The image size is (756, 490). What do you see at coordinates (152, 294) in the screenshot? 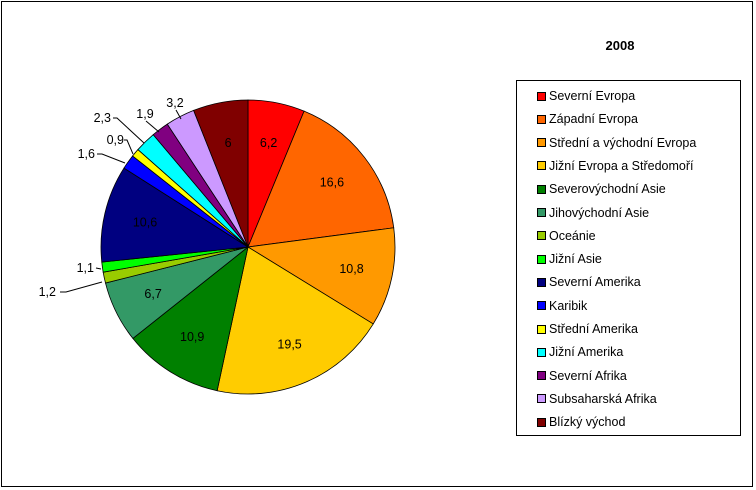
I see `data-label: 6,7` at bounding box center [152, 294].